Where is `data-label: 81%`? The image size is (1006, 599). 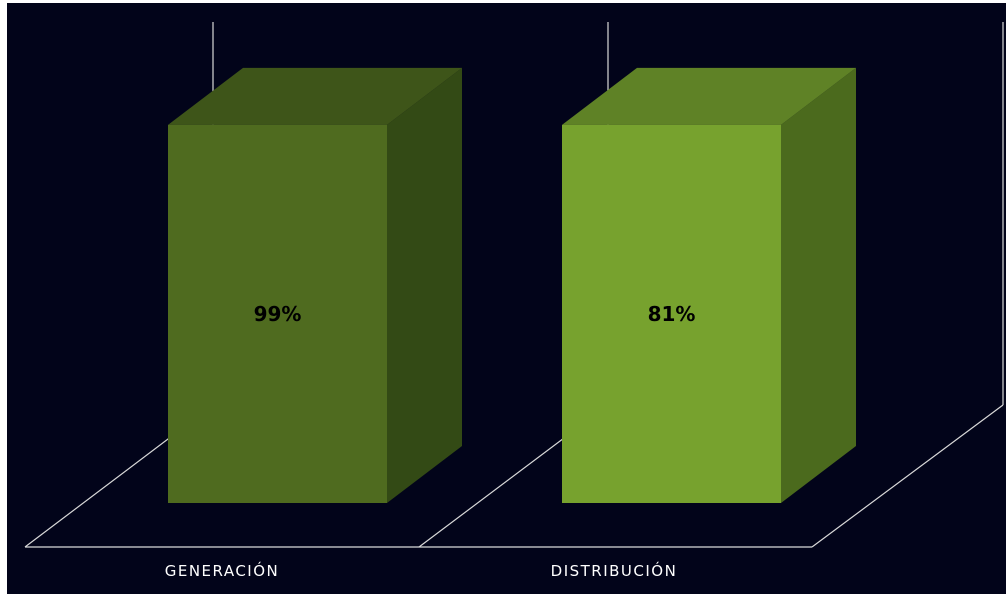 data-label: 81% is located at coordinates (672, 314).